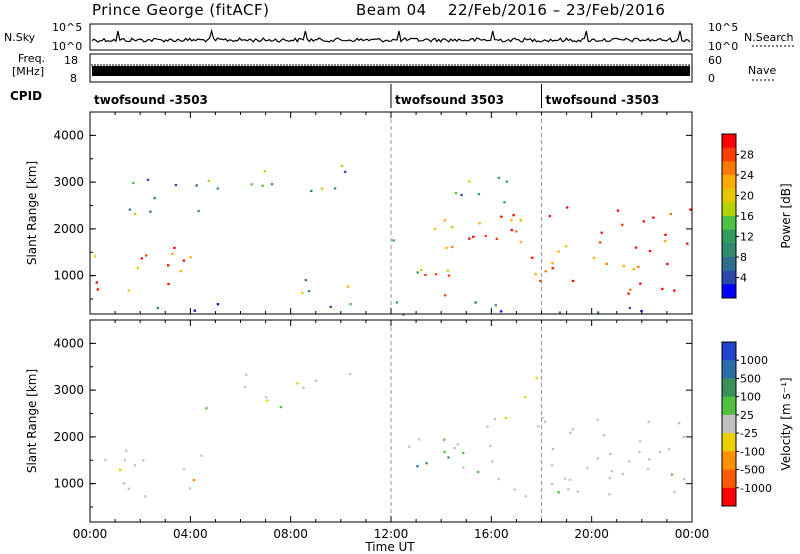  Describe the element at coordinates (754, 360) in the screenshot. I see `colorbar-tick-label: 1000` at that location.